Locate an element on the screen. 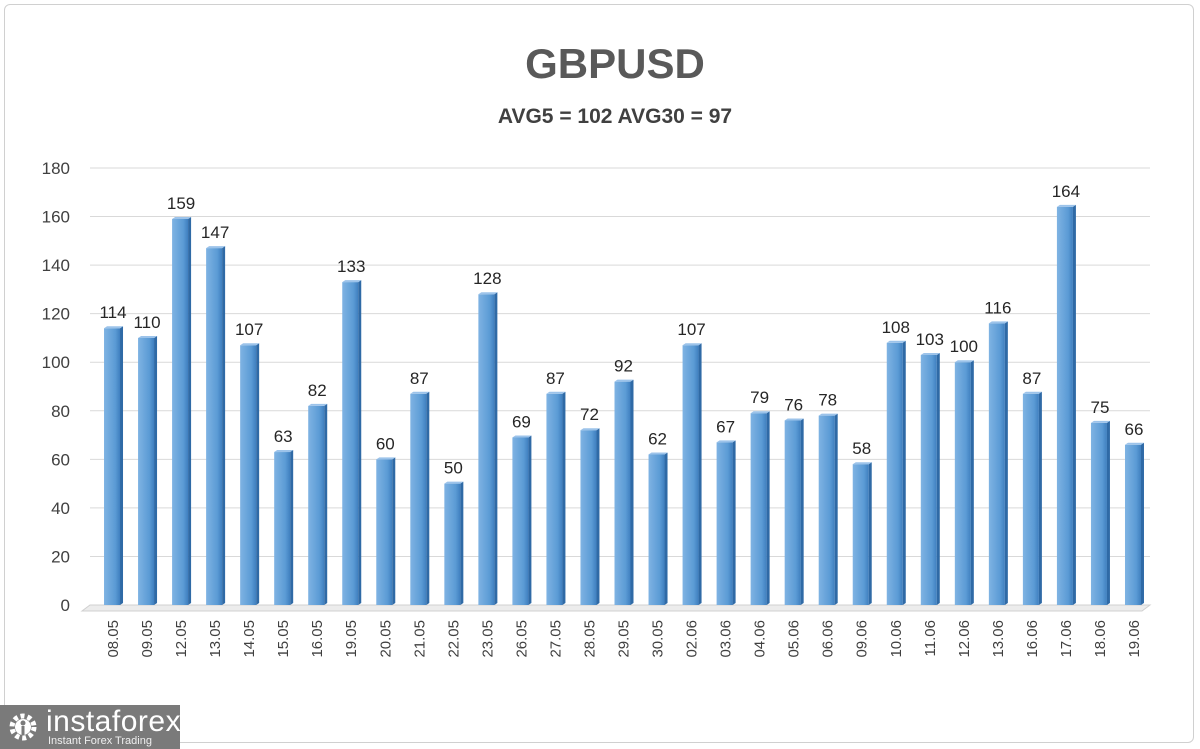 The image size is (1200, 749). gear-icon is located at coordinates (23, 727).